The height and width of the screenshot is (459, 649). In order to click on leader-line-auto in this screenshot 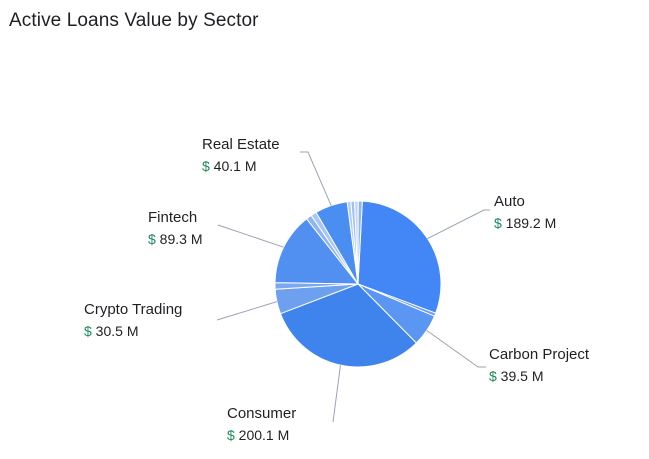, I will do `click(458, 224)`.